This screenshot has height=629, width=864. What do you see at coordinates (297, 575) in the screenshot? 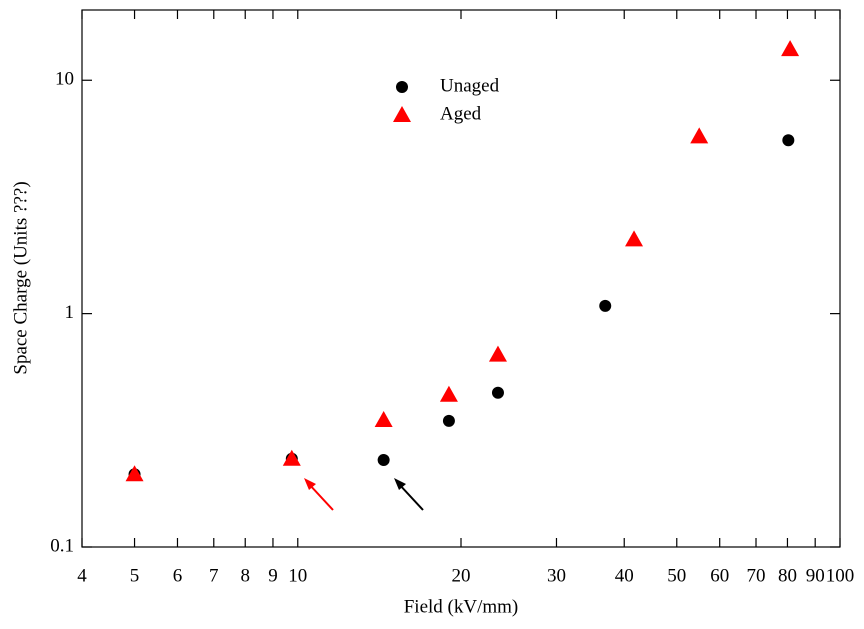
I see `x-tick-label: 10` at bounding box center [297, 575].